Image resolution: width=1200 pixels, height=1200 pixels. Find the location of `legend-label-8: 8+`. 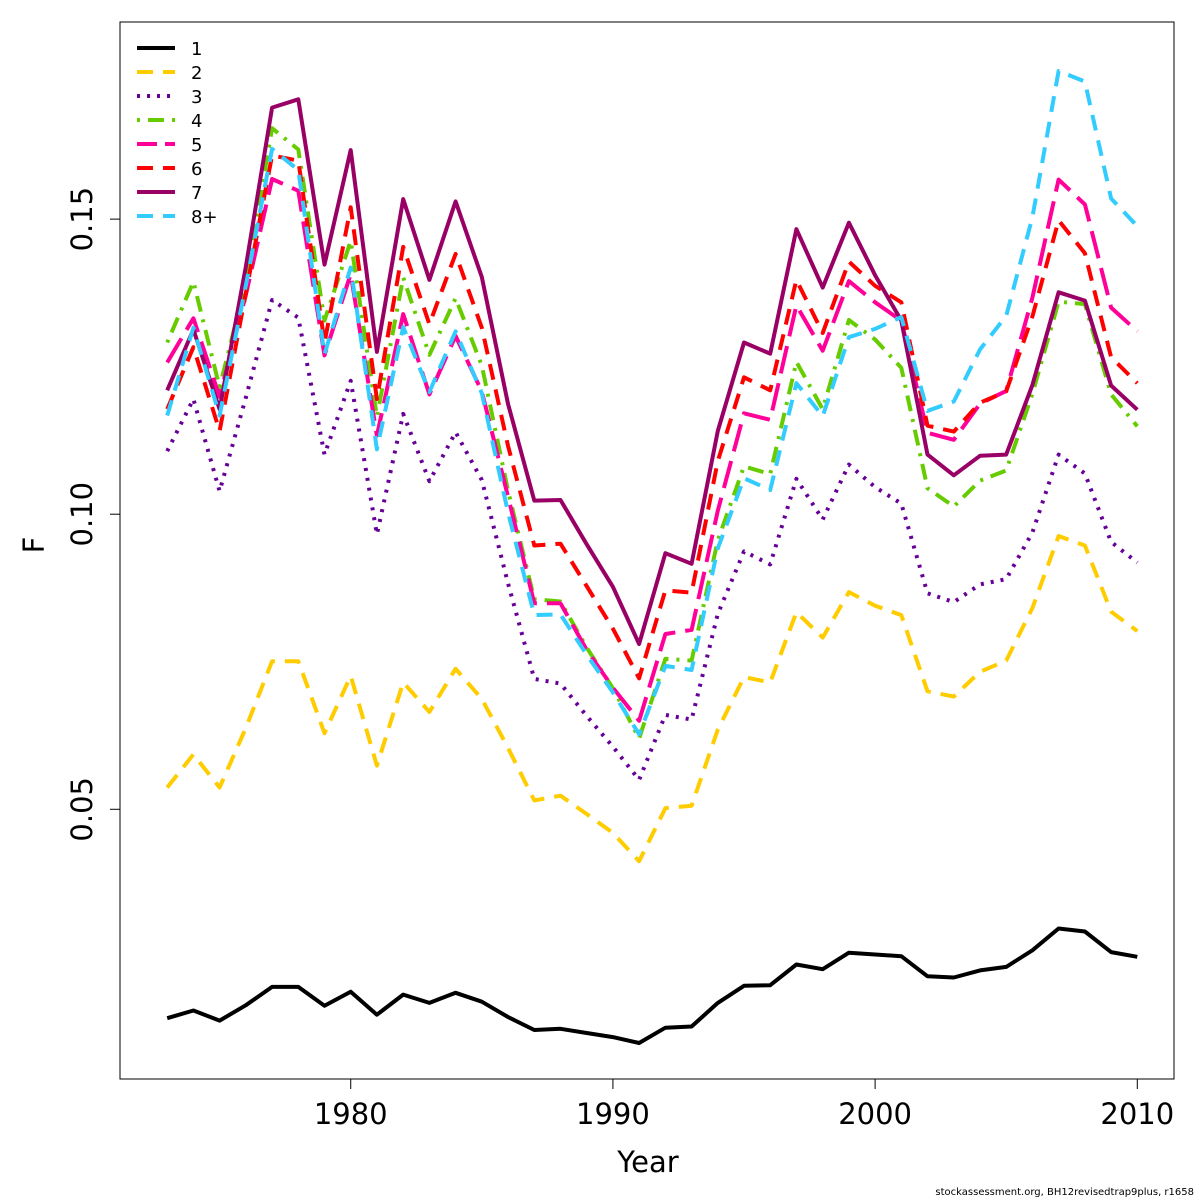

legend-label-8: 8+ is located at coordinates (204, 217).